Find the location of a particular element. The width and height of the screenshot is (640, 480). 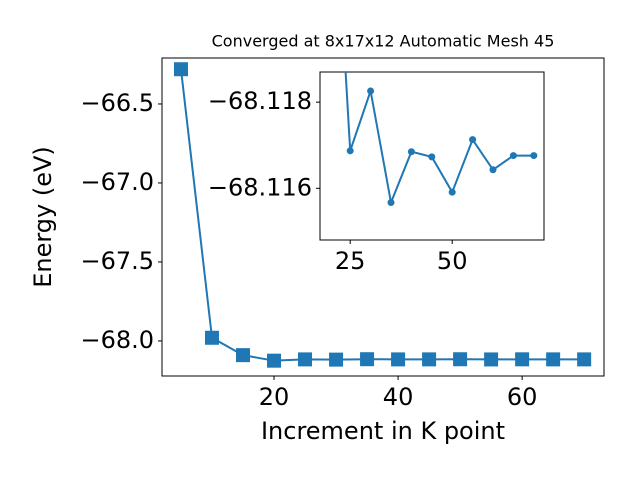

y-tick-label: −67.0 is located at coordinates (117, 182).